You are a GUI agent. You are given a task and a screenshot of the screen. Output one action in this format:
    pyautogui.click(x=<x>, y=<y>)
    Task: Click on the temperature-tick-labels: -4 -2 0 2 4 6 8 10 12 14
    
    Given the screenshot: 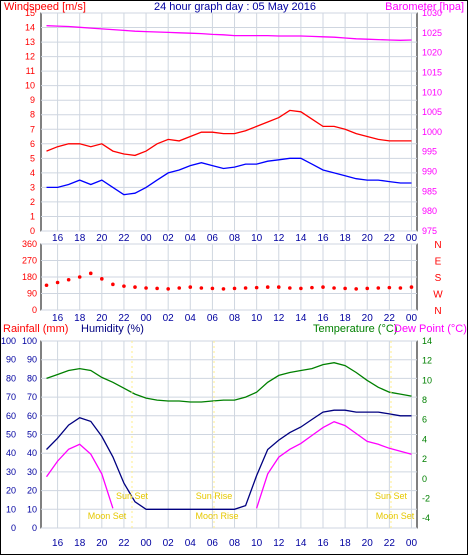 What is the action you would take?
    pyautogui.click(x=427, y=429)
    